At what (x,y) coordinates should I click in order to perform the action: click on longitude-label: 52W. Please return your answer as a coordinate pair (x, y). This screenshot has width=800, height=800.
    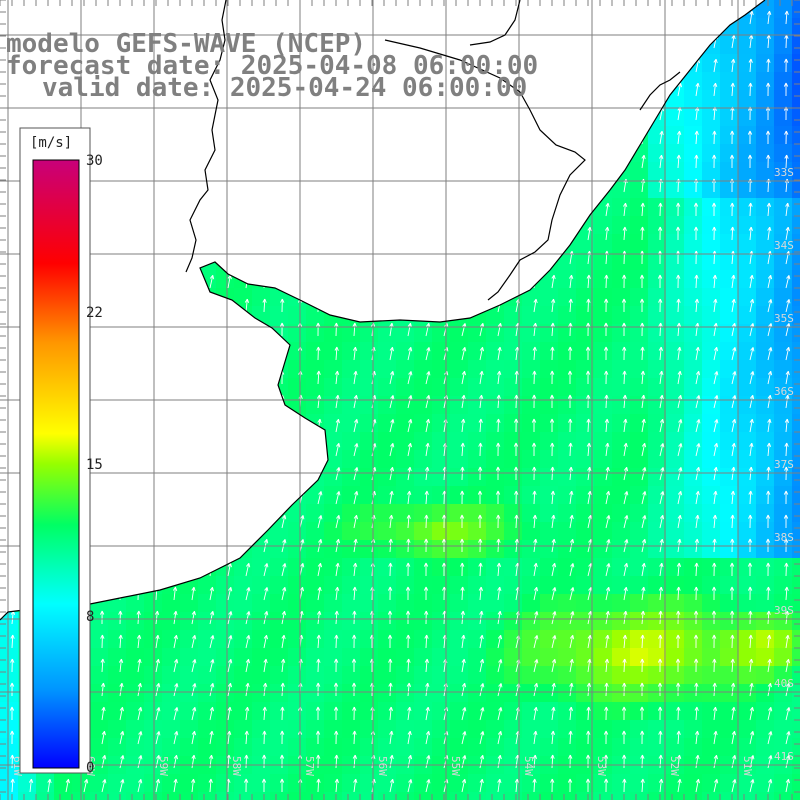
    Looking at the image, I should click on (674, 766).